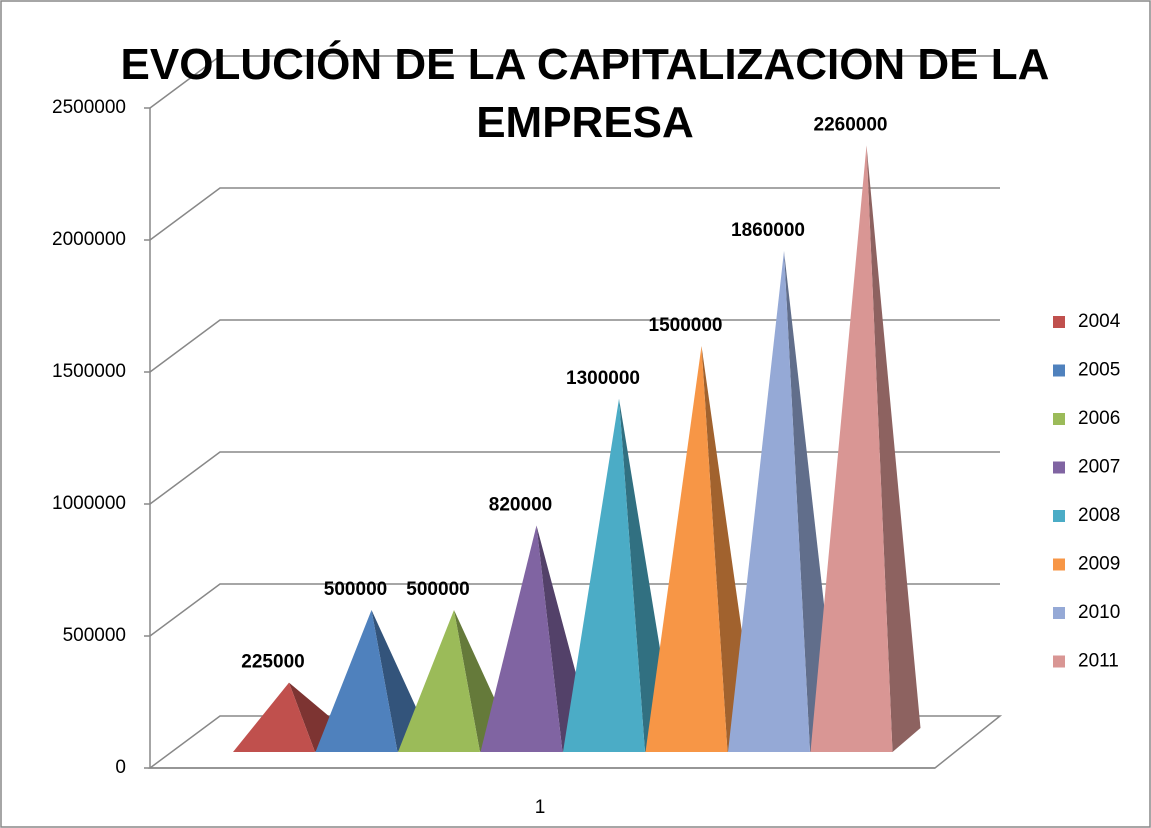 The image size is (1151, 828). I want to click on data-label: 225000, so click(272, 662).